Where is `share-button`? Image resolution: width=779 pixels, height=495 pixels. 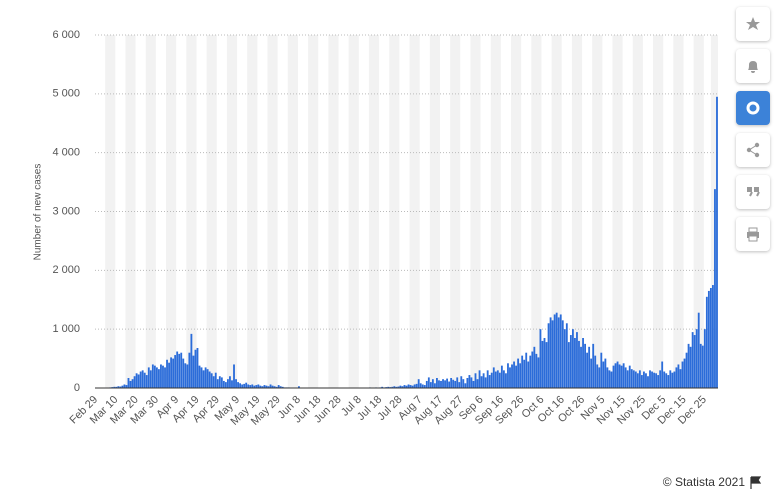
share-button is located at coordinates (753, 150).